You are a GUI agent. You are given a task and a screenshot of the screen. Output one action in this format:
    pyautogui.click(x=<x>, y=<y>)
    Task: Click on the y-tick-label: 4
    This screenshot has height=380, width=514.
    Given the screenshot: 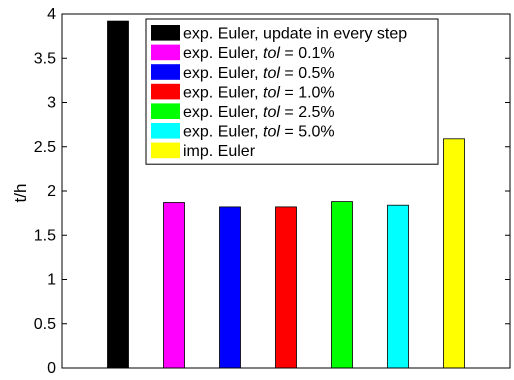 What is the action you would take?
    pyautogui.click(x=51, y=14)
    